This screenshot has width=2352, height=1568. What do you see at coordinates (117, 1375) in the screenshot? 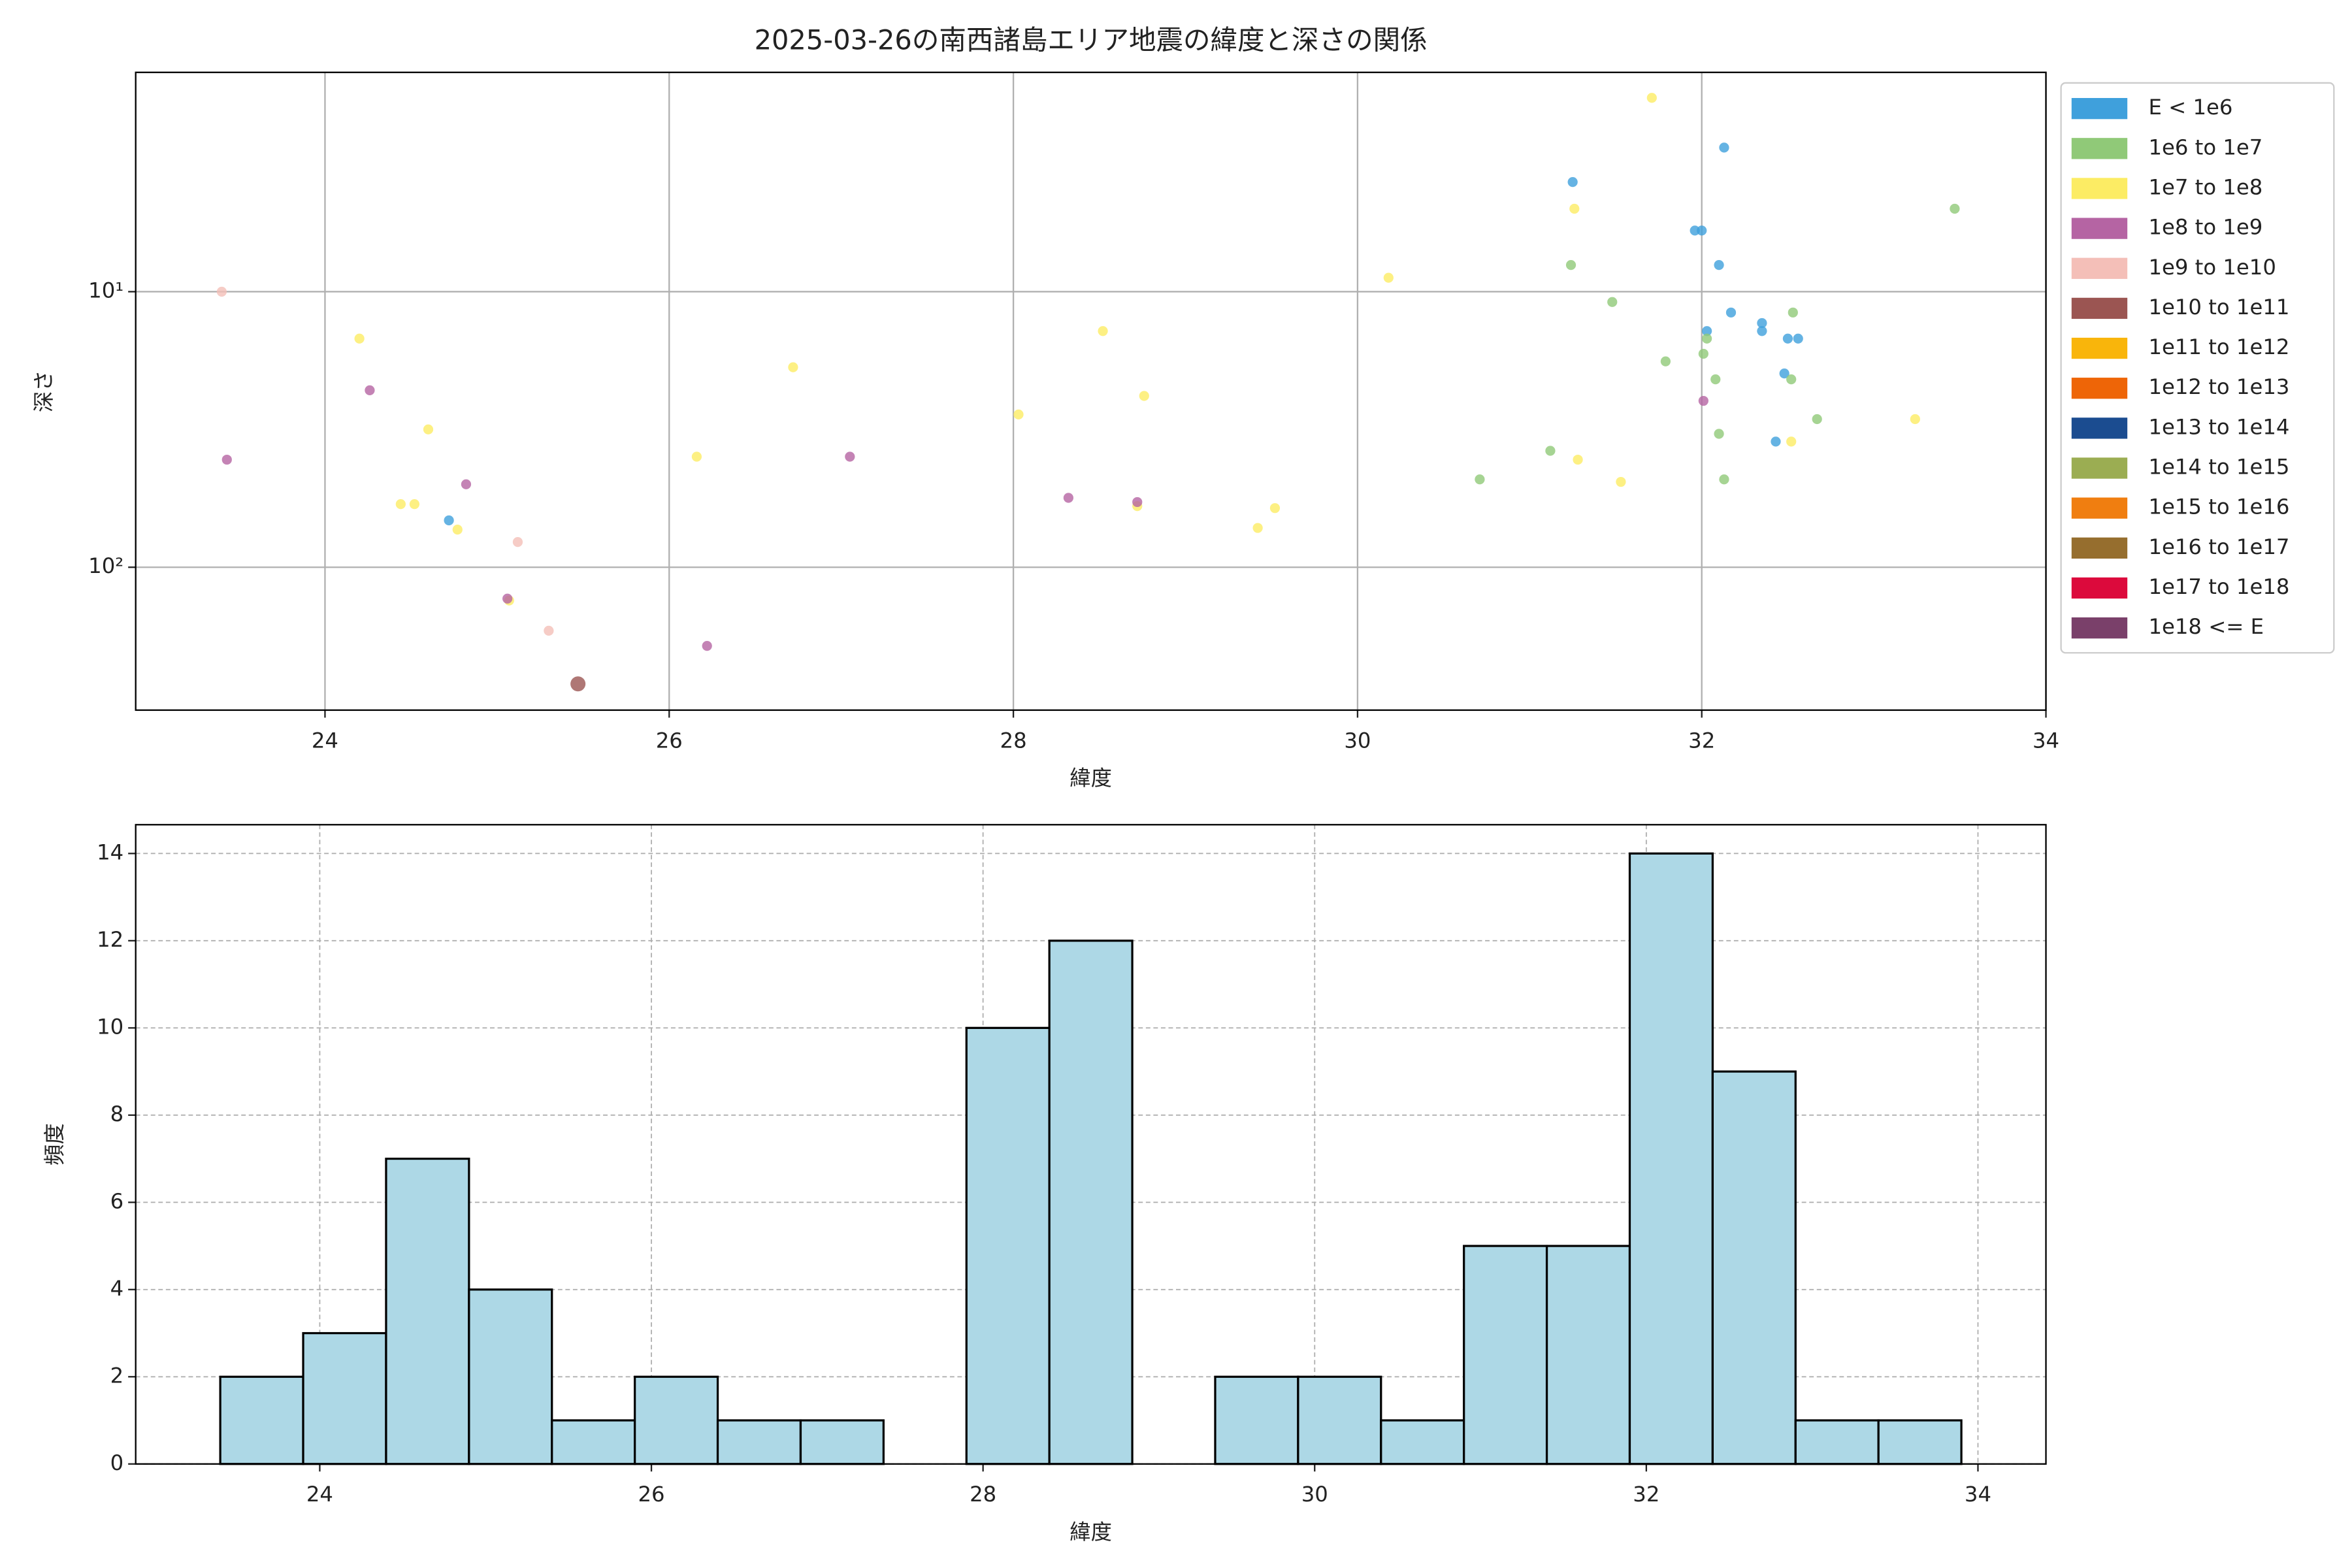
I see `y-tick-label: 2` at bounding box center [117, 1375].